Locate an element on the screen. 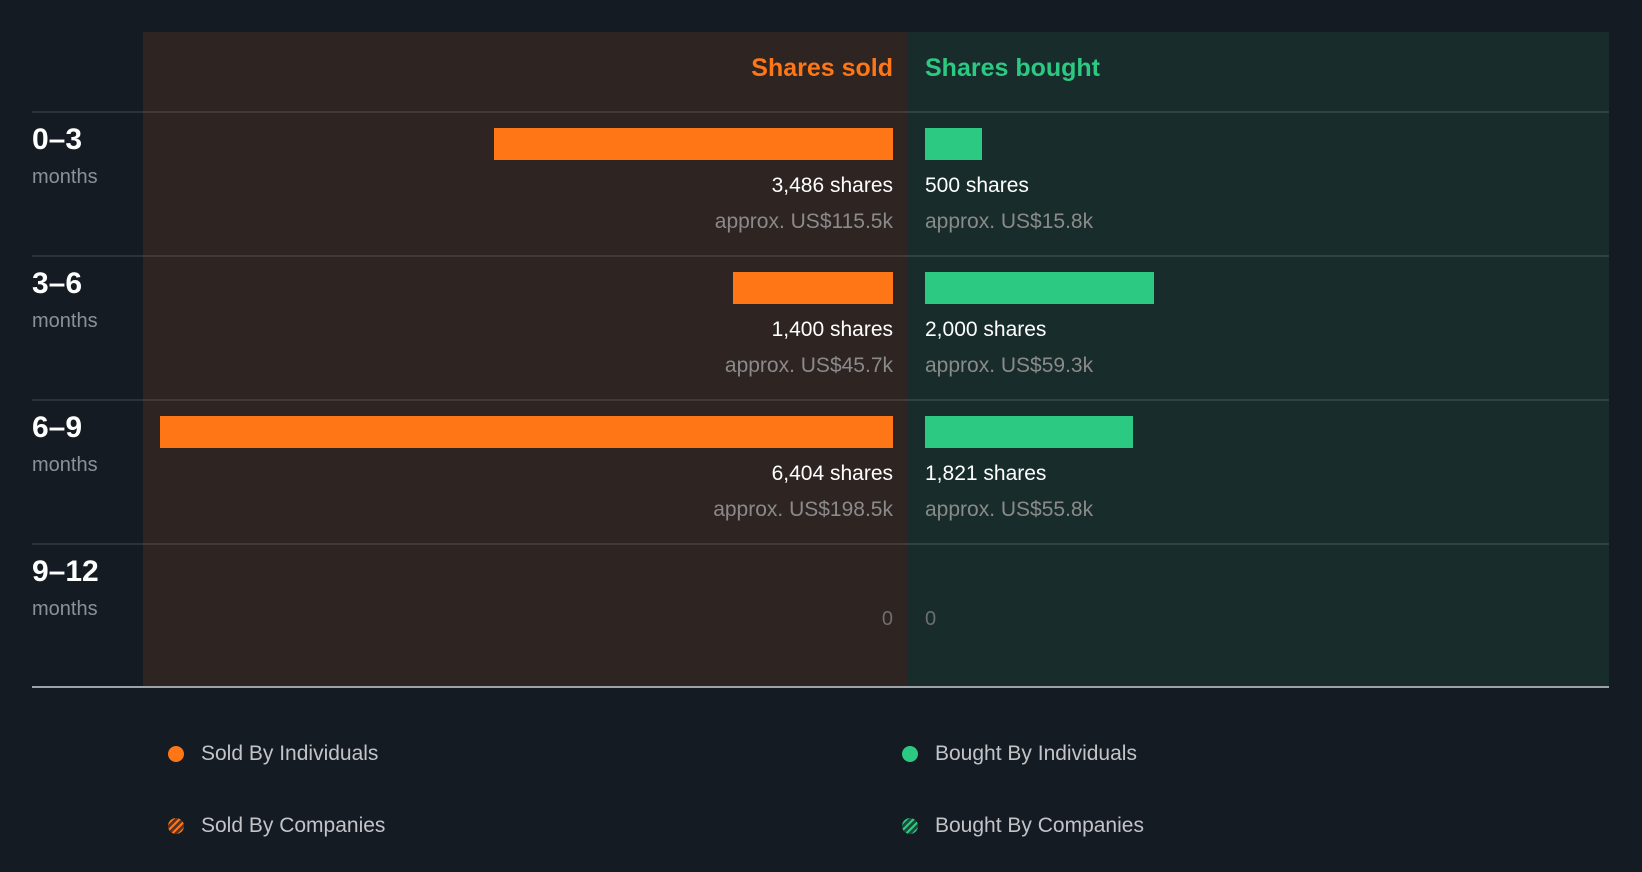 The image size is (1642, 872). orange-dot-icon is located at coordinates (176, 754).